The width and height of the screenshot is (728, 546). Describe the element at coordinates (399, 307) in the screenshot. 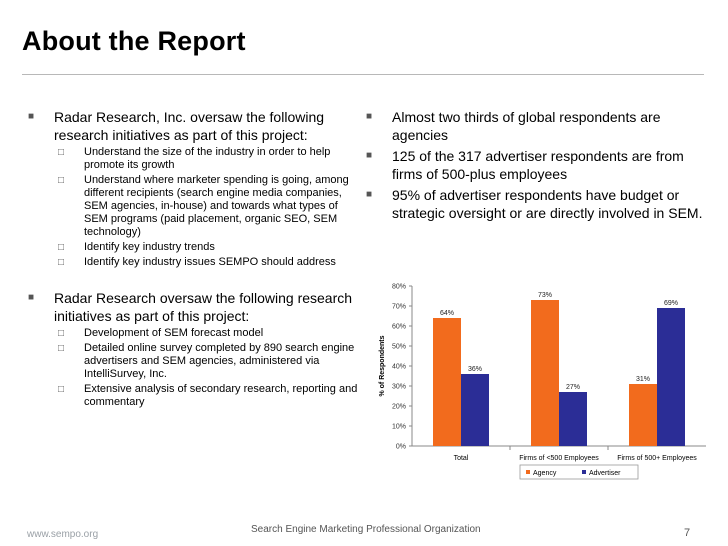

I see `y-tick-label: 70%` at that location.